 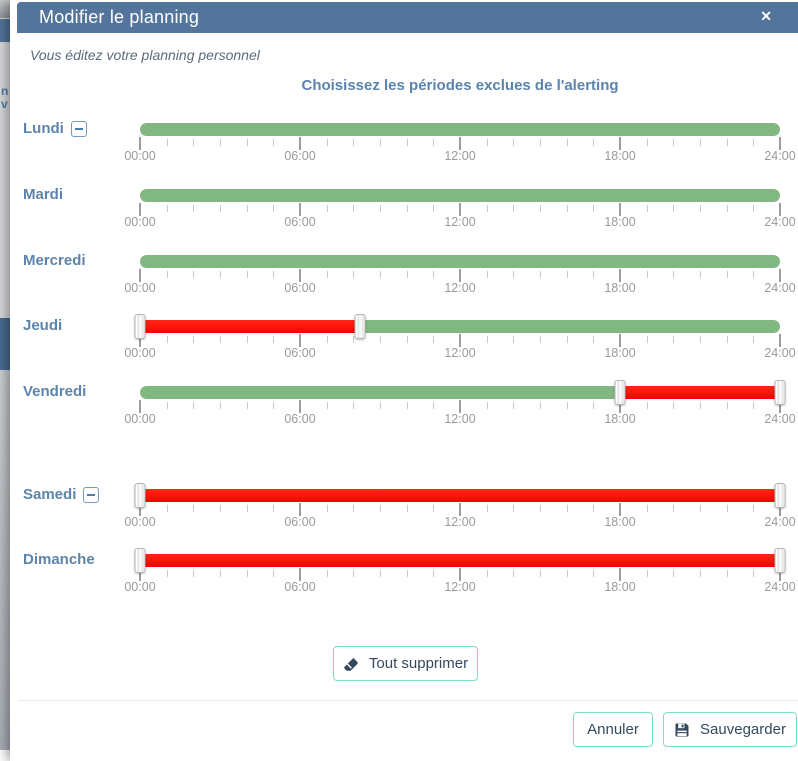 What do you see at coordinates (43, 128) in the screenshot?
I see `day-label: Lundi` at bounding box center [43, 128].